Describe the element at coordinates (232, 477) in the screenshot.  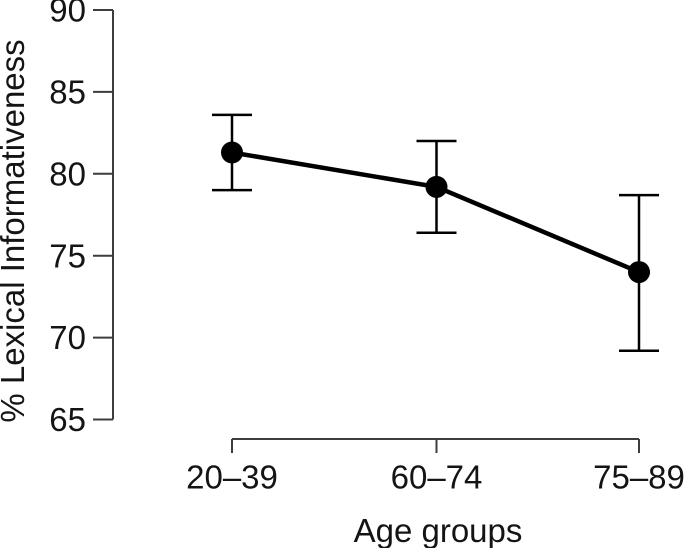
I see `x-tick-label: 20–39` at that location.